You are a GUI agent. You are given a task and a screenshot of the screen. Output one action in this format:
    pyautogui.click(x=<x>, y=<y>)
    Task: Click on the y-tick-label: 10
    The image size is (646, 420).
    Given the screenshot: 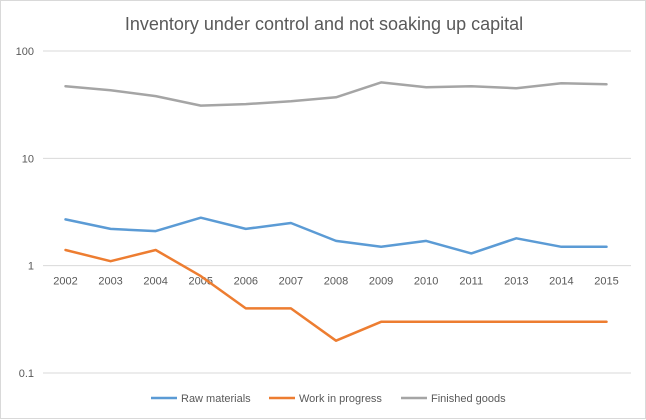 What is the action you would take?
    pyautogui.click(x=28, y=159)
    